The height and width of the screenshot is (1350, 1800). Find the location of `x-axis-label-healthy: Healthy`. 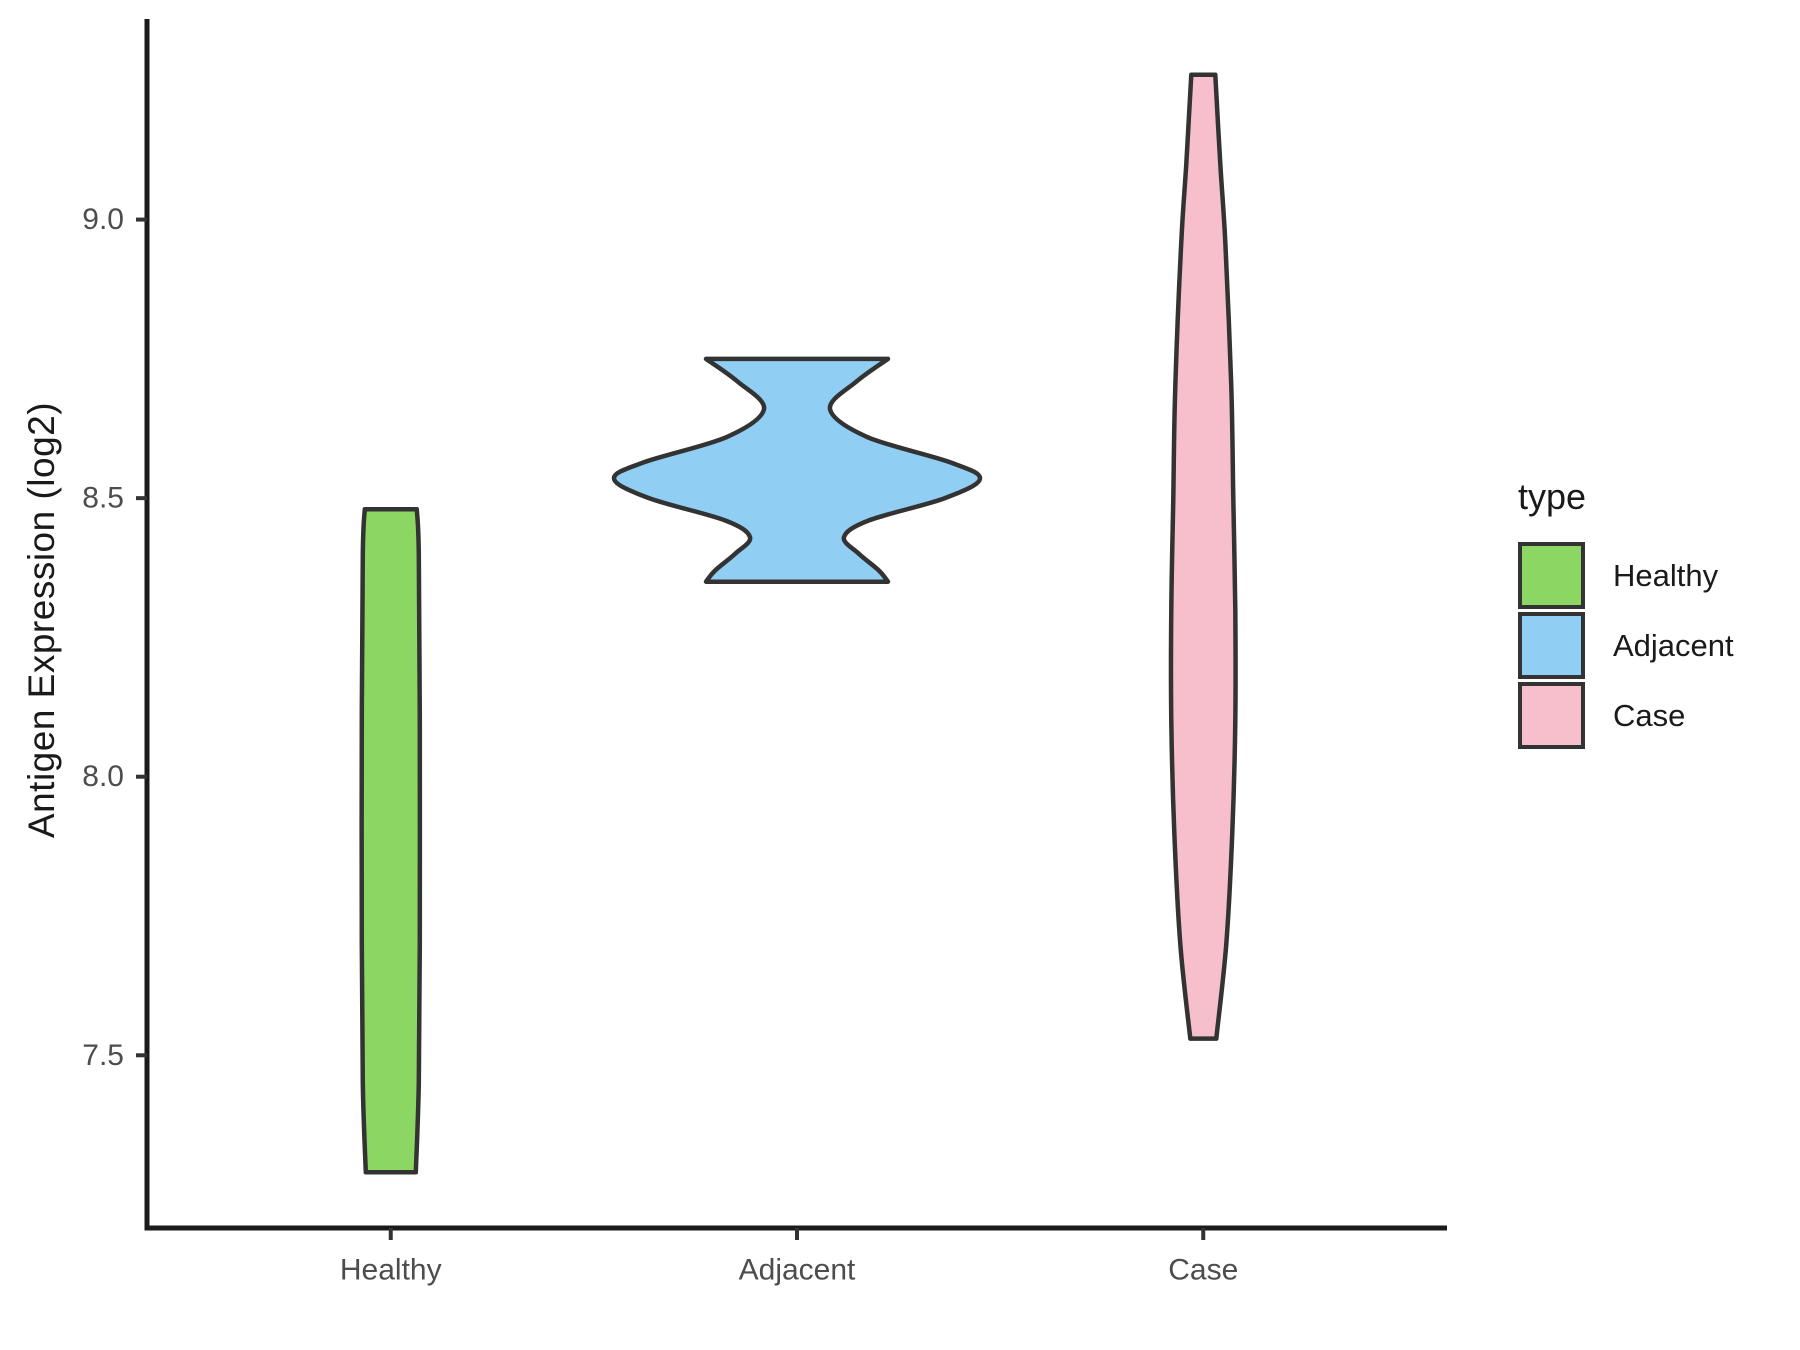

x-axis-label-healthy: Healthy is located at coordinates (391, 1270).